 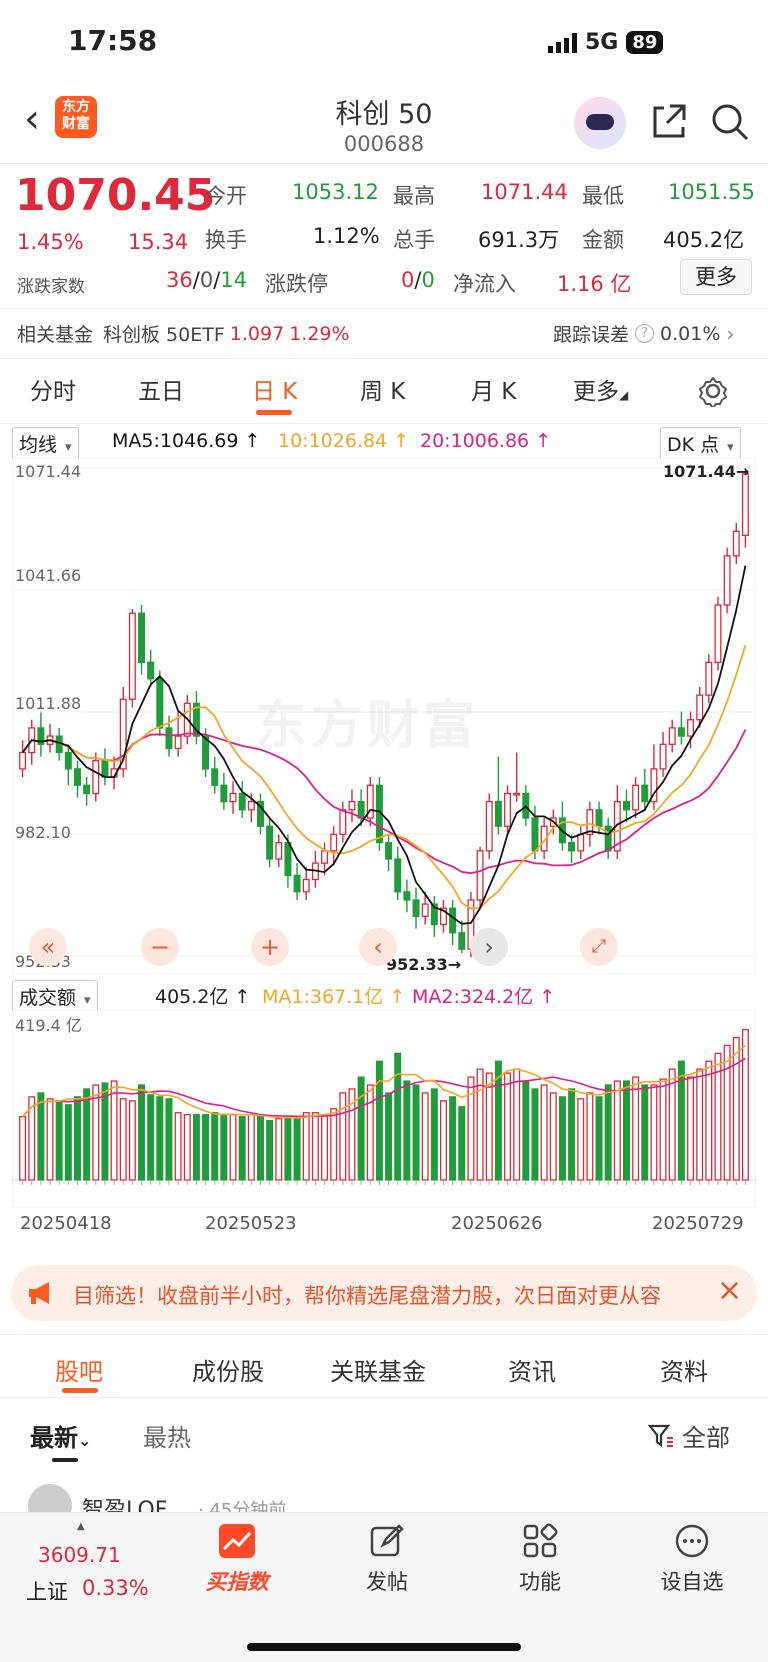 I want to click on tab-related-funds: 关联基金, so click(x=378, y=1372).